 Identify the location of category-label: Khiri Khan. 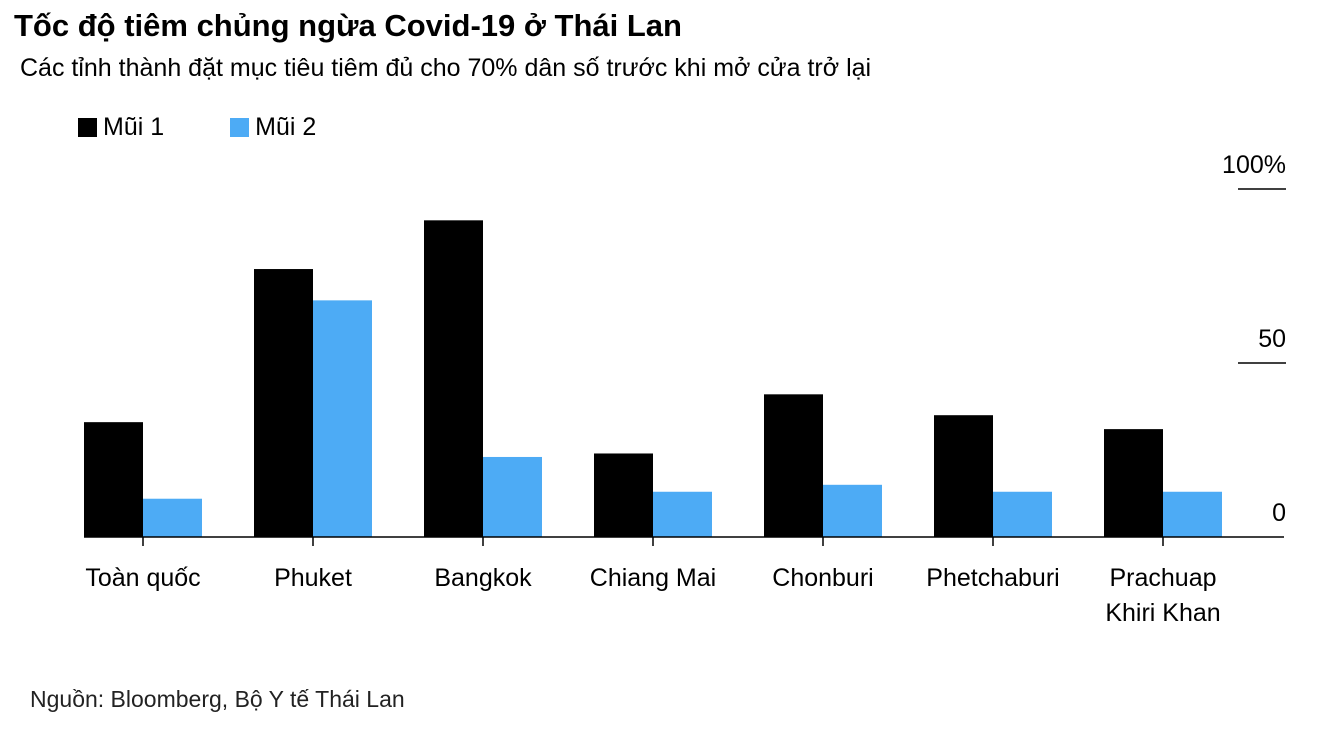
(1162, 613).